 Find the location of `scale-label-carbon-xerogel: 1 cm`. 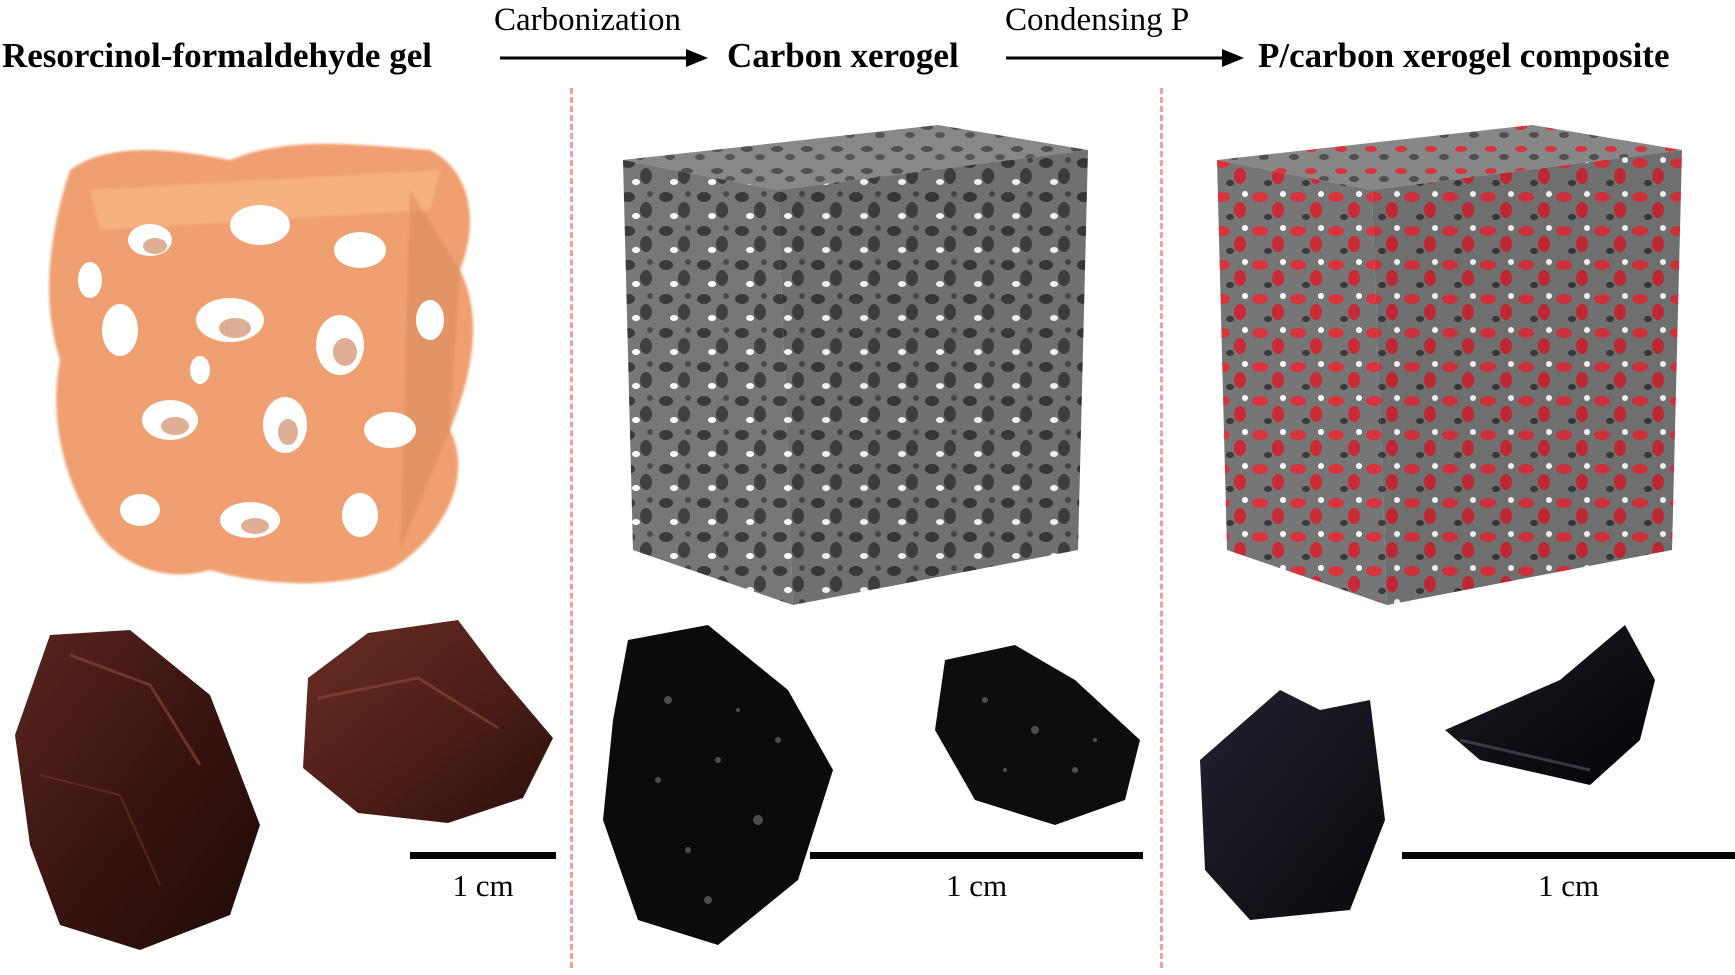

scale-label-carbon-xerogel: 1 cm is located at coordinates (976, 885).